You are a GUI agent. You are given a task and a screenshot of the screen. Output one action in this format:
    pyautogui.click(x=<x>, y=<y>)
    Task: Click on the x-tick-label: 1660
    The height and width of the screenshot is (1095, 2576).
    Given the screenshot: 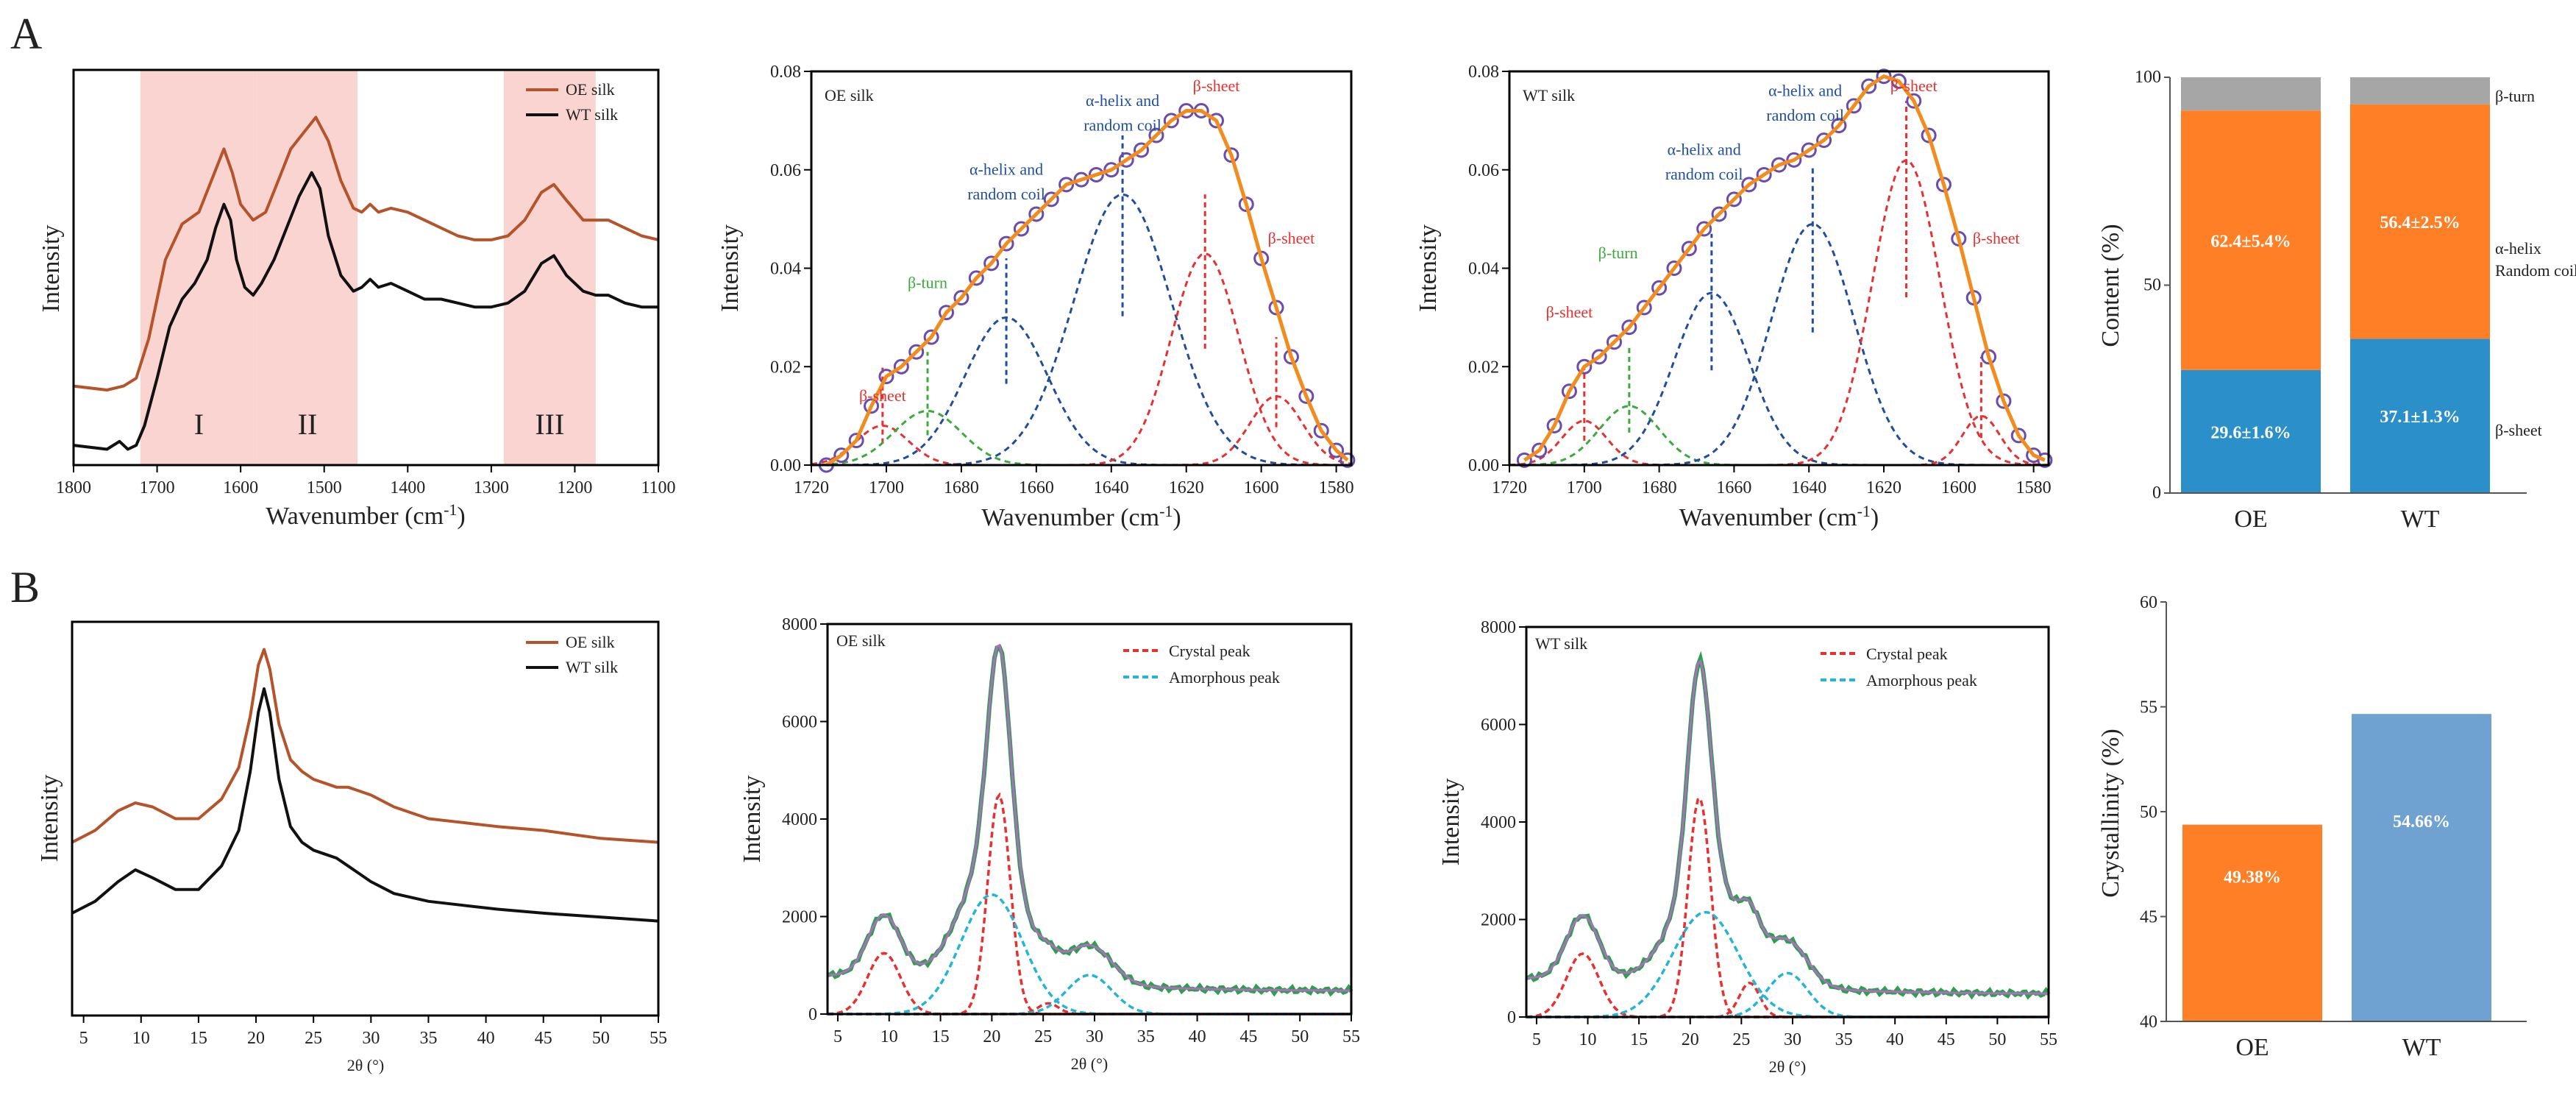 What is the action you would take?
    pyautogui.click(x=1733, y=487)
    